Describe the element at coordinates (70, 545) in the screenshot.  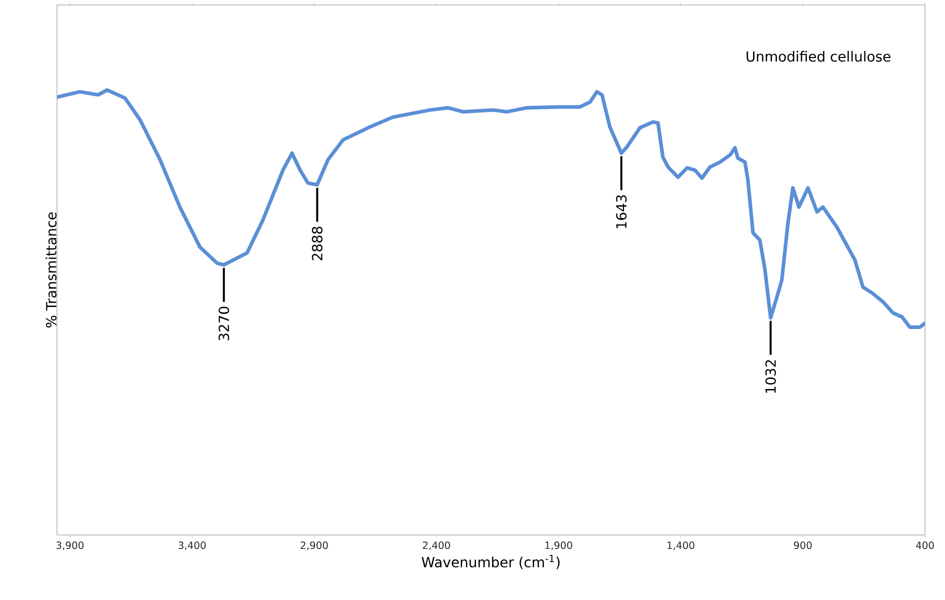
I see `x-tick-label: 3,900` at that location.